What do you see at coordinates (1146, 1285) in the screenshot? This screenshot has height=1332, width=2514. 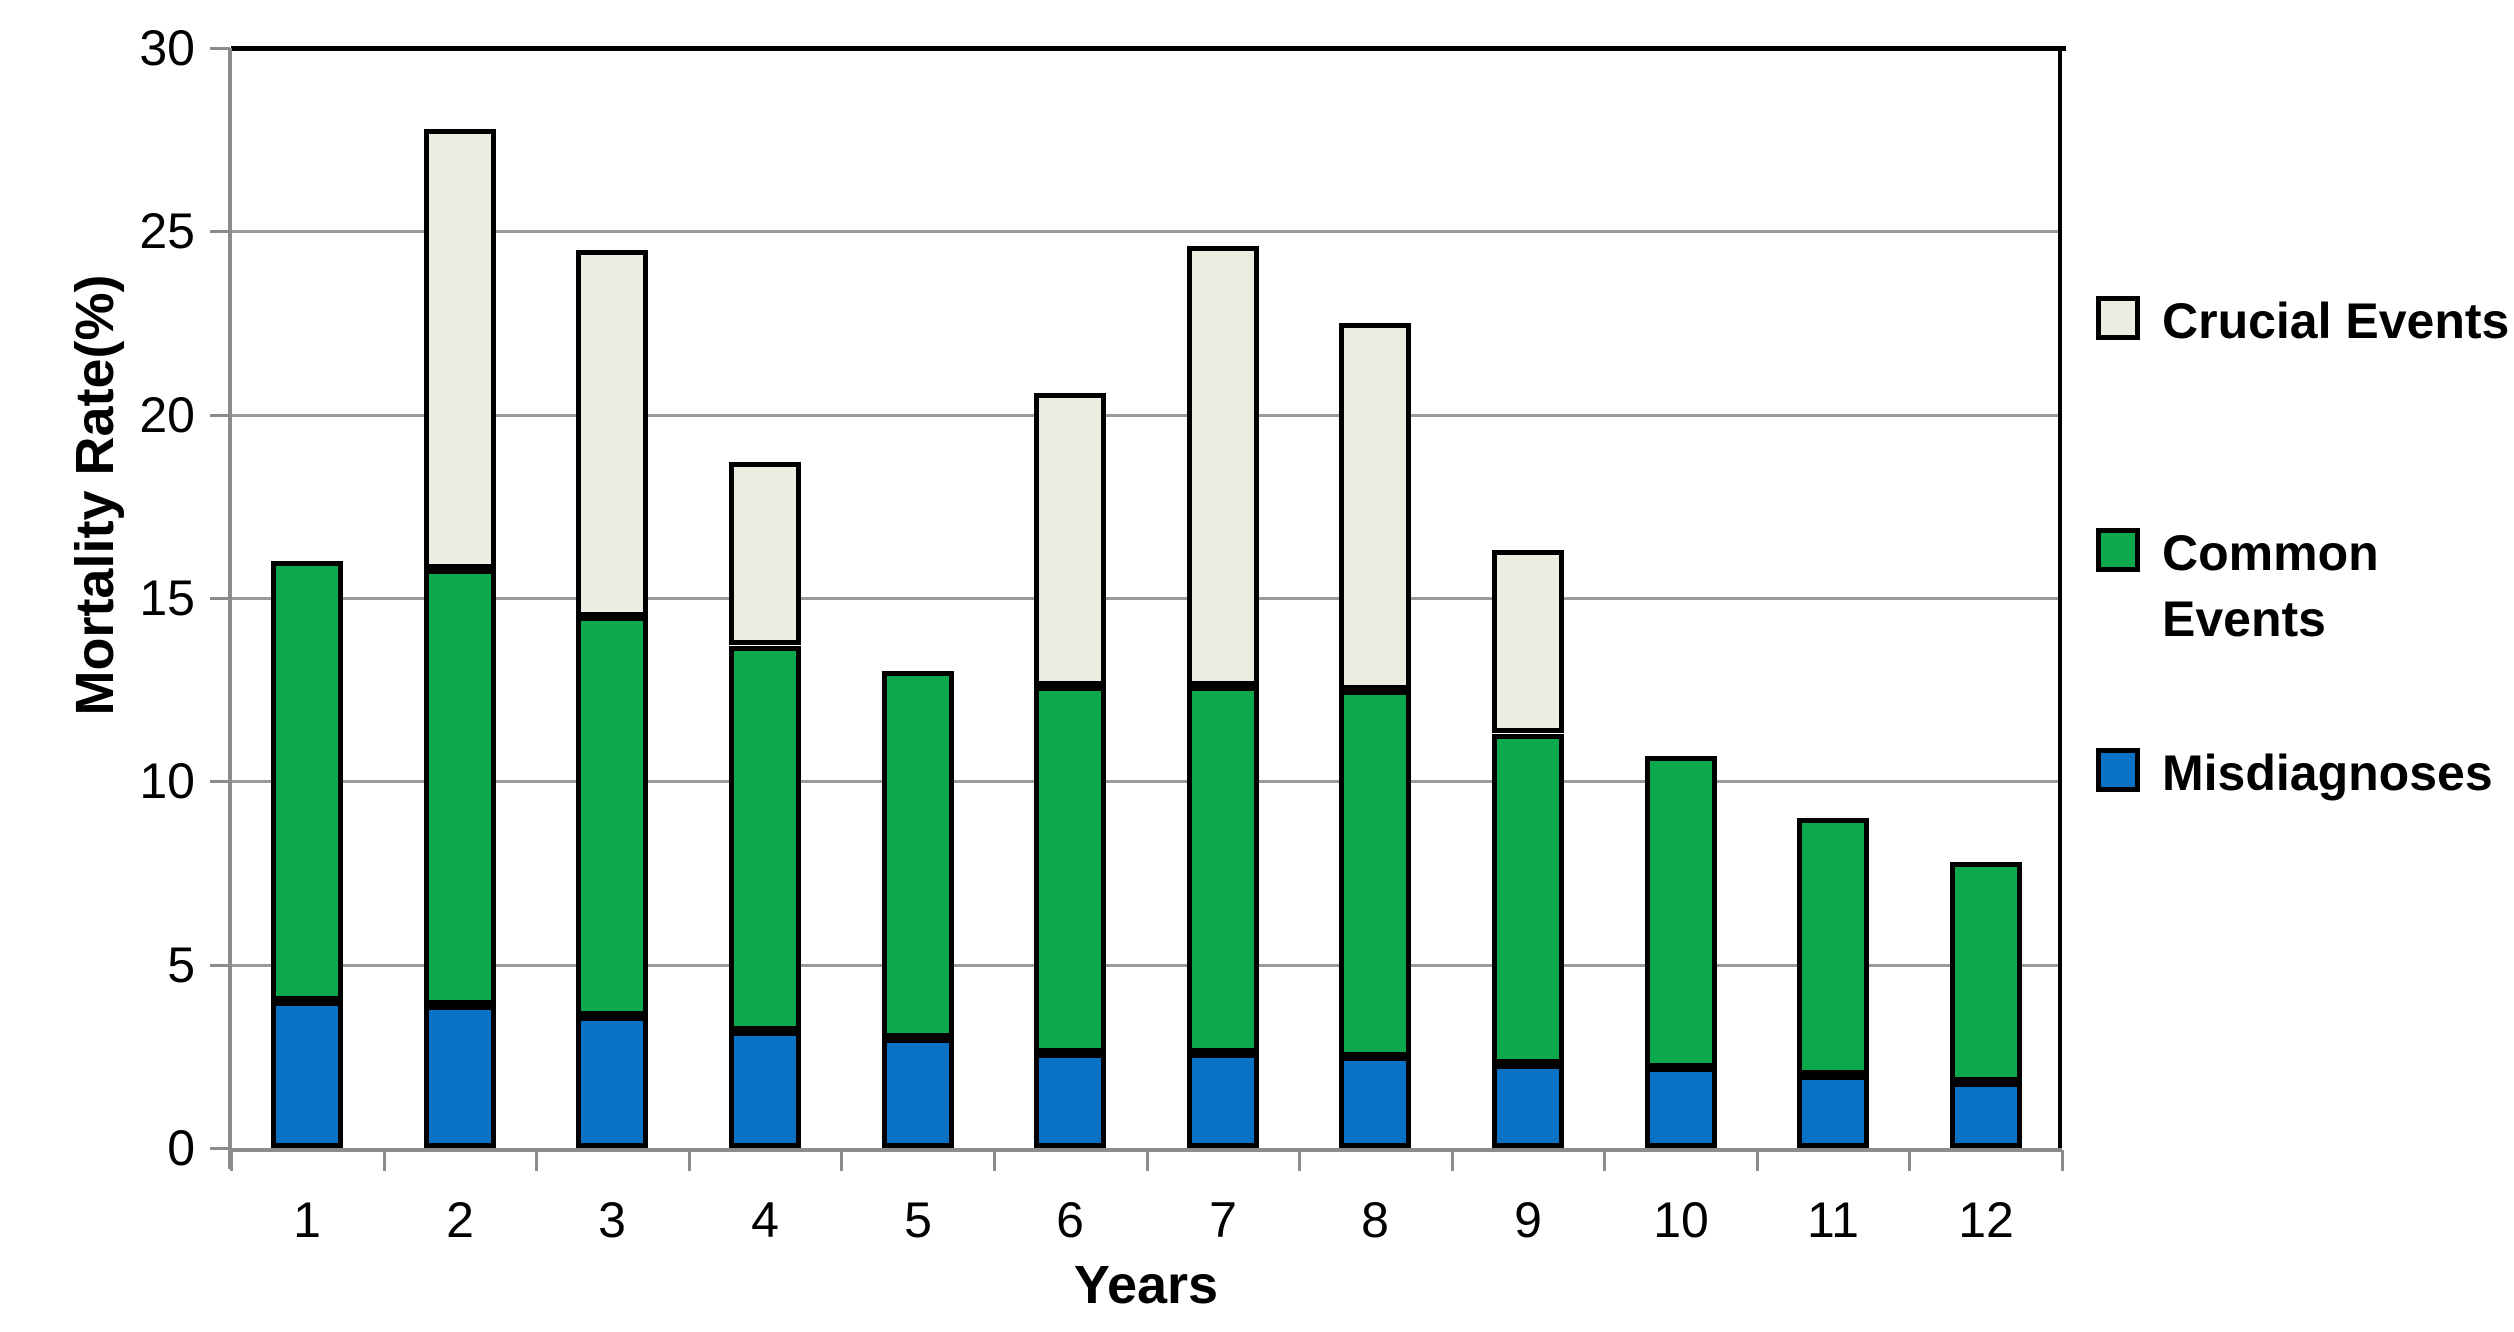 I see `x-axis-title: Years` at bounding box center [1146, 1285].